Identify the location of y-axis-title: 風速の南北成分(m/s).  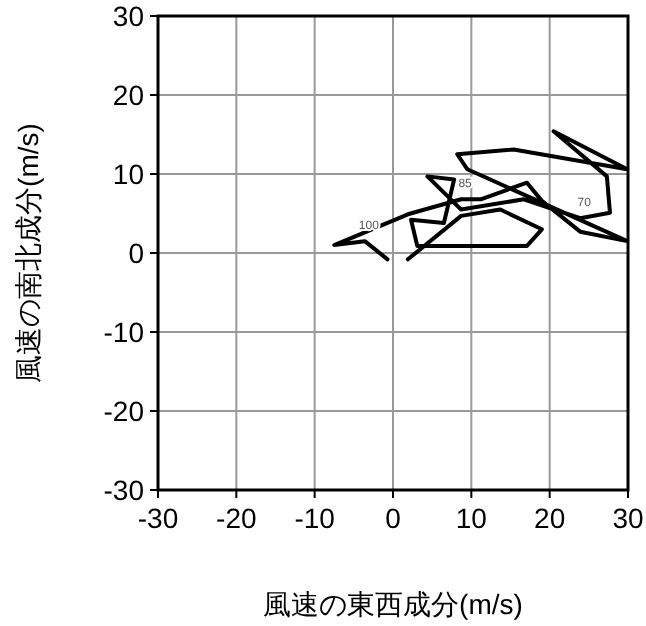
(28, 253).